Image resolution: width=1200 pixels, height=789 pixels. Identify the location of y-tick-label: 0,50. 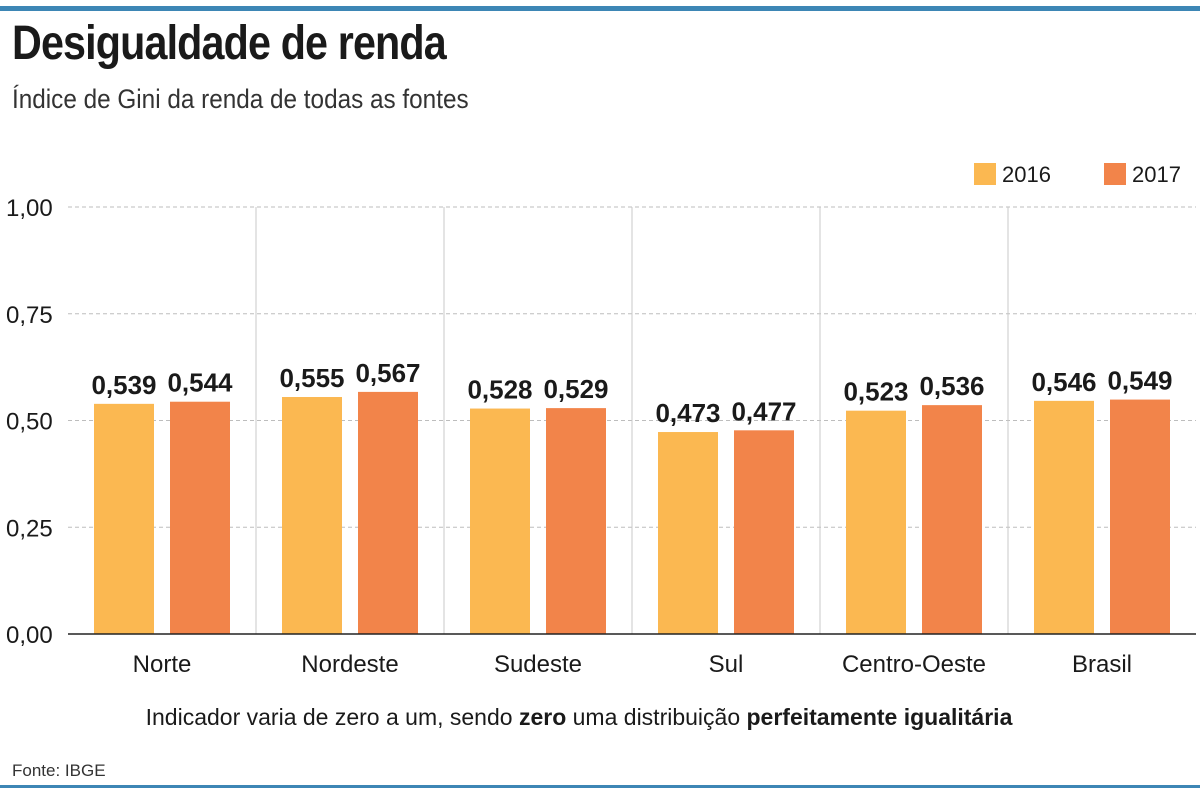
(29, 422).